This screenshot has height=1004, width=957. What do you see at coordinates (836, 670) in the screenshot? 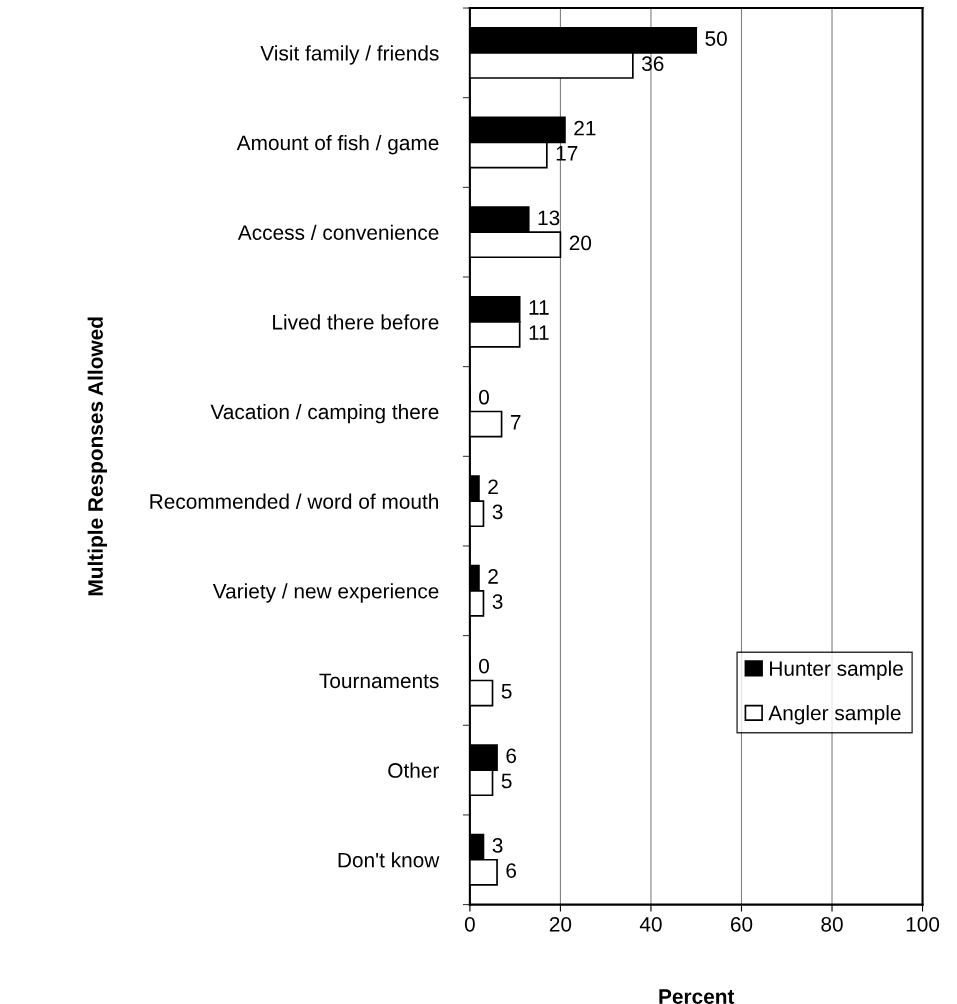
I see `legend-label: Hunter sample` at bounding box center [836, 670].